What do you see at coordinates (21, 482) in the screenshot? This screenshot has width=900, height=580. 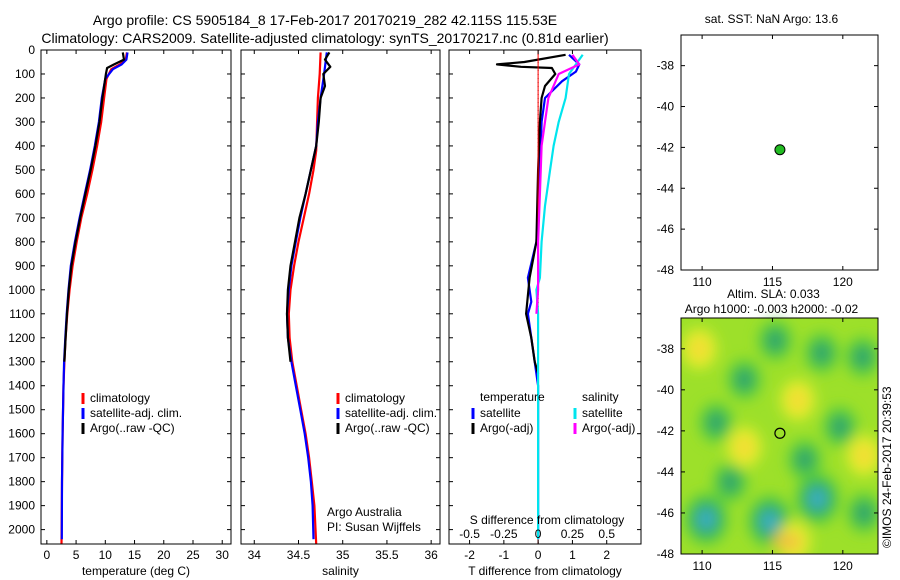 I see `y-tick-label: 1800` at bounding box center [21, 482].